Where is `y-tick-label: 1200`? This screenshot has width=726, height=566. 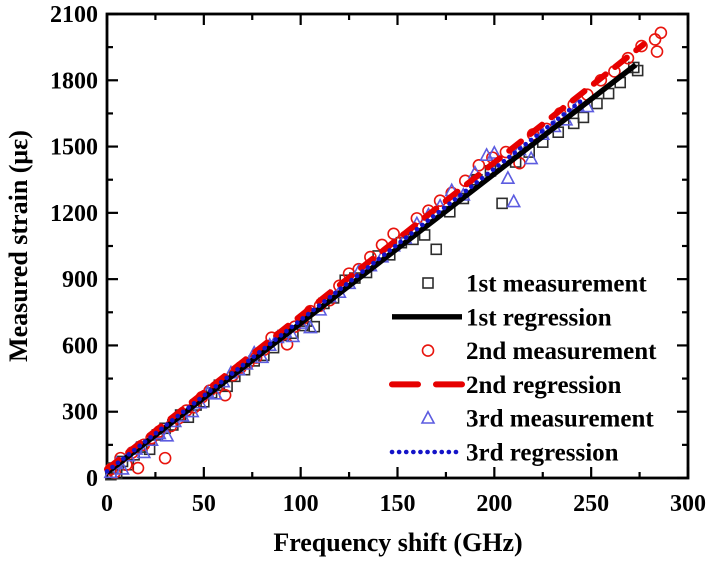 y-tick-label: 1200 is located at coordinates (74, 214).